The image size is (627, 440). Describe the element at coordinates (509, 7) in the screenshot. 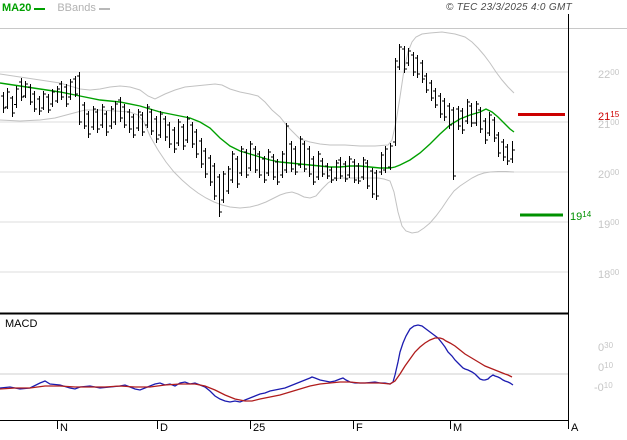

I see `copyright-text: © TEC 23/3/2025 4:0 GMT` at that location.